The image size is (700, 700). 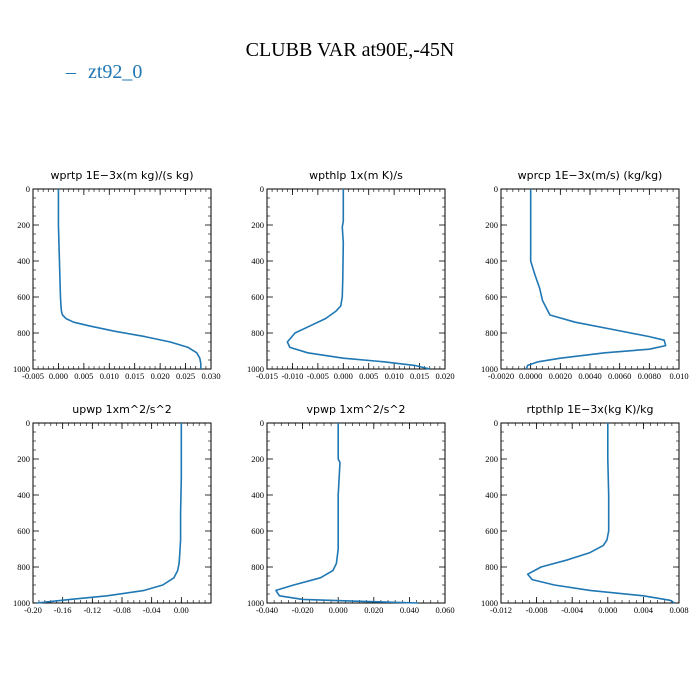 I want to click on panel-title: wprcp 1E−3x(m/s) (kg/kg), so click(x=590, y=175).